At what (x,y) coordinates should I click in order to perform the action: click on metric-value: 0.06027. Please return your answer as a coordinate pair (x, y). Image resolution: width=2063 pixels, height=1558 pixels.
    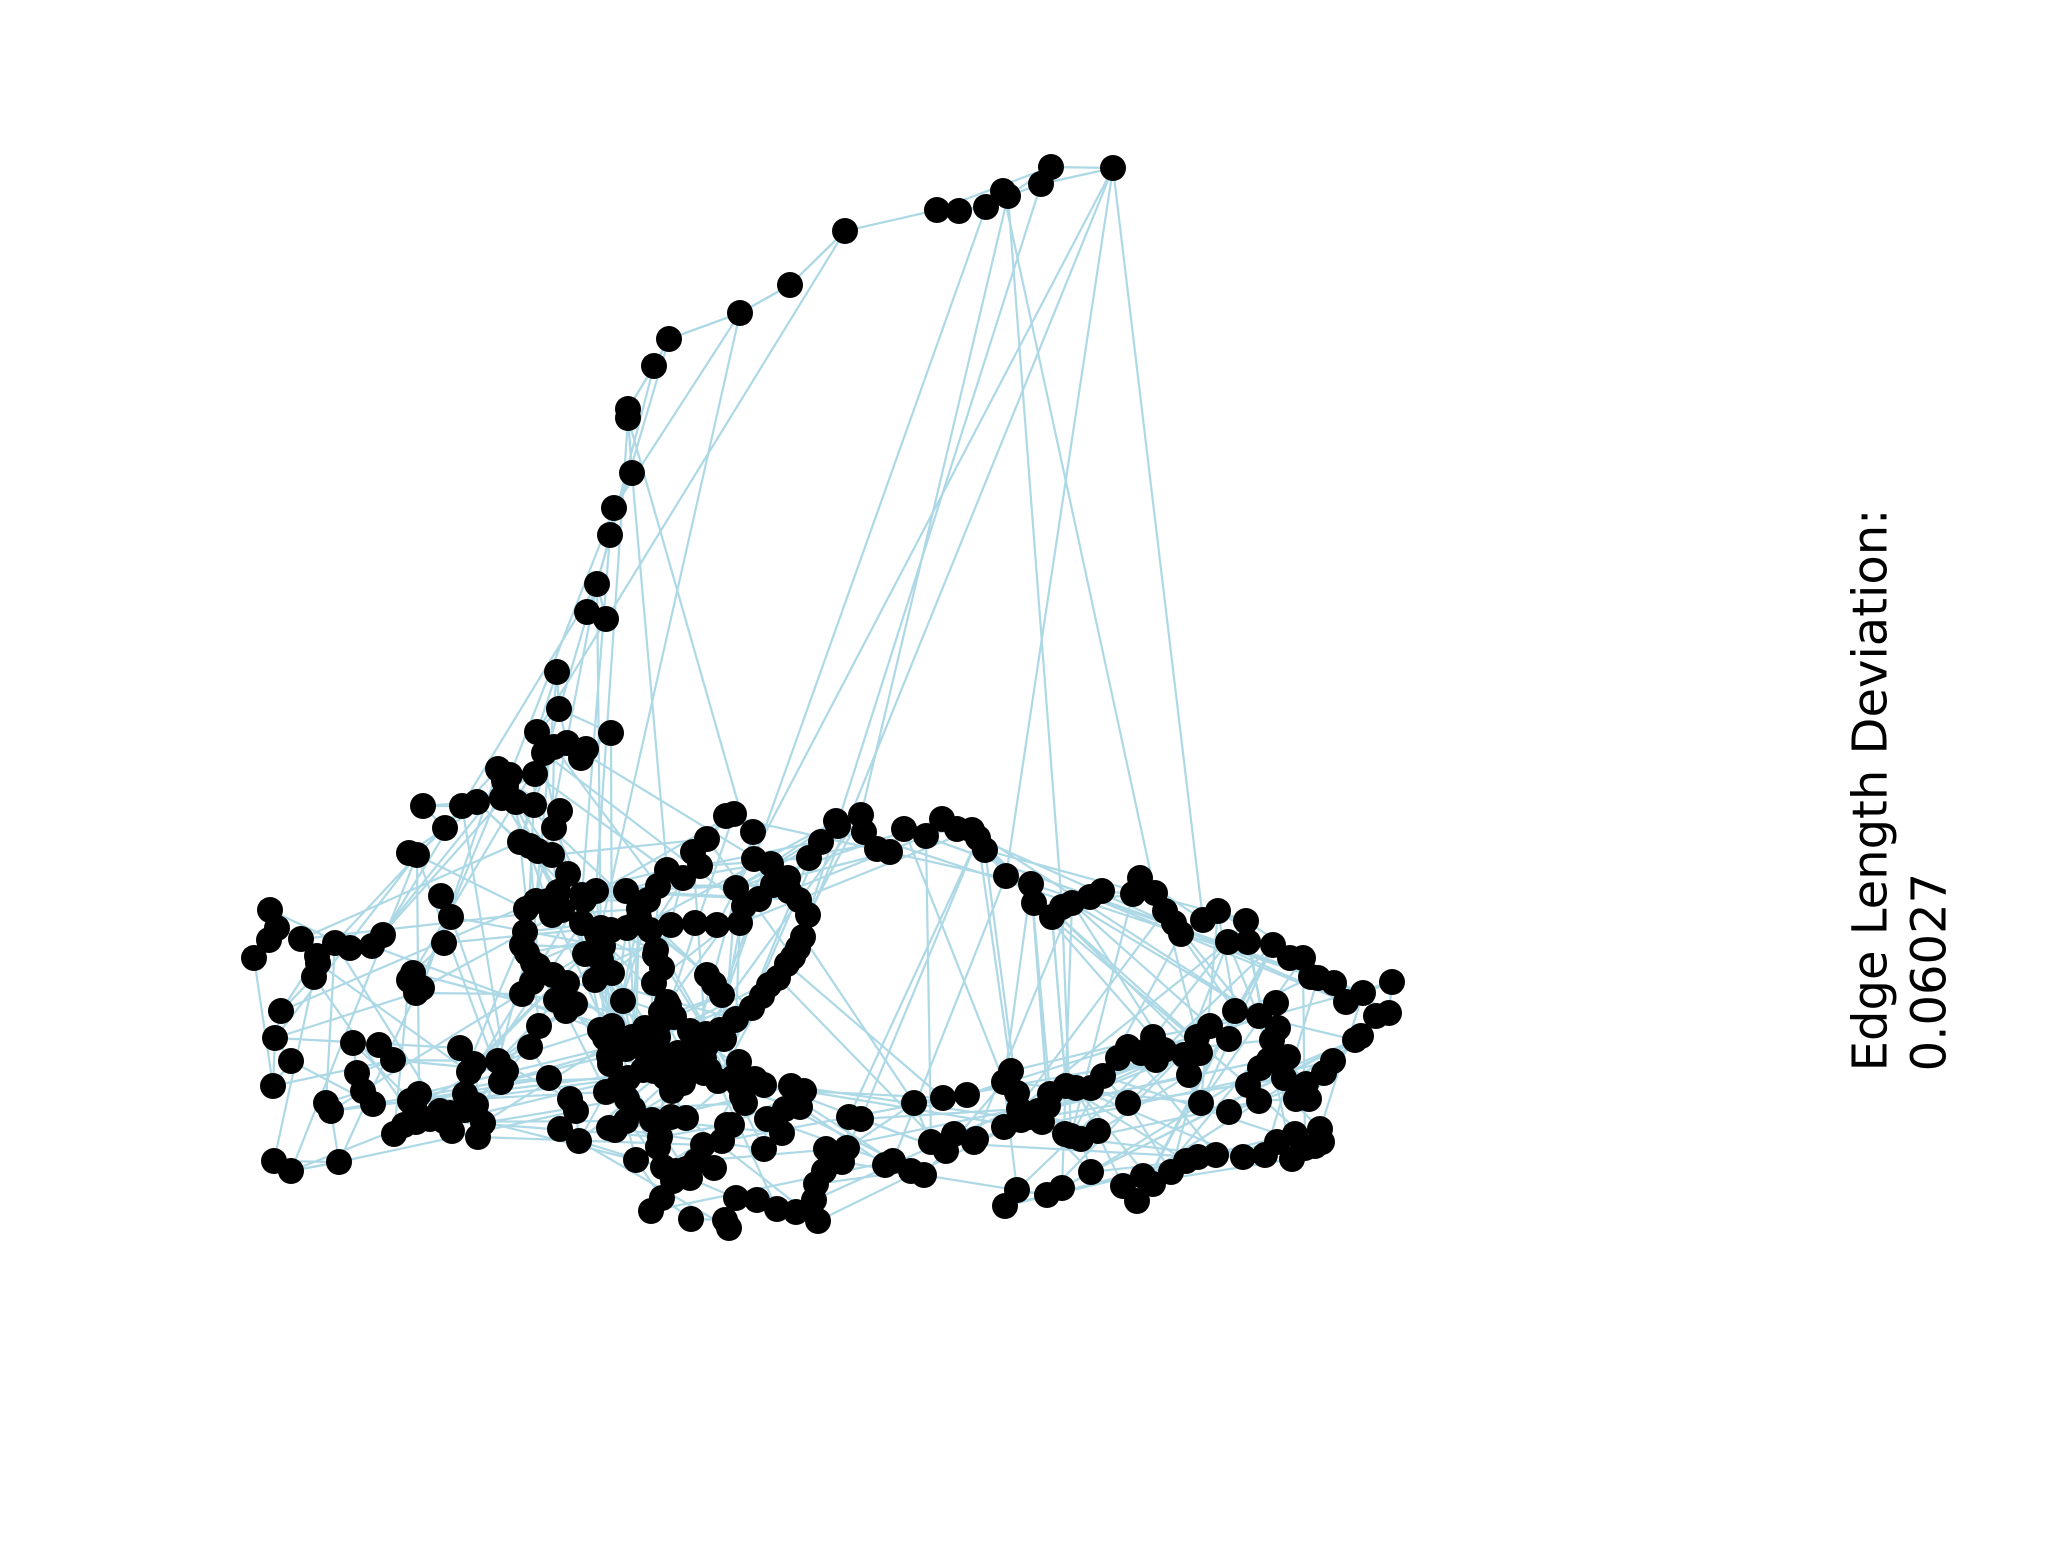
    Looking at the image, I should click on (1929, 972).